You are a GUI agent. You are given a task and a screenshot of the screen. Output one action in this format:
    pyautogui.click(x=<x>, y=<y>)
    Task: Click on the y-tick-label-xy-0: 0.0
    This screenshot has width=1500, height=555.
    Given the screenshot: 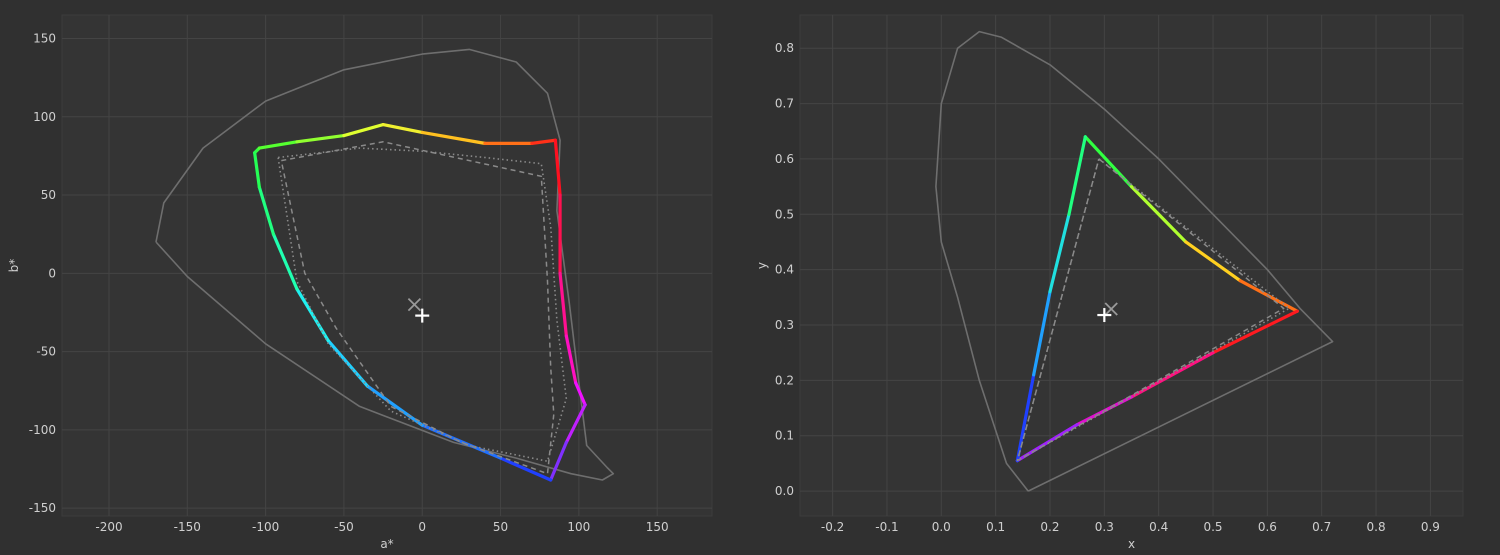 What is the action you would take?
    pyautogui.click(x=784, y=491)
    